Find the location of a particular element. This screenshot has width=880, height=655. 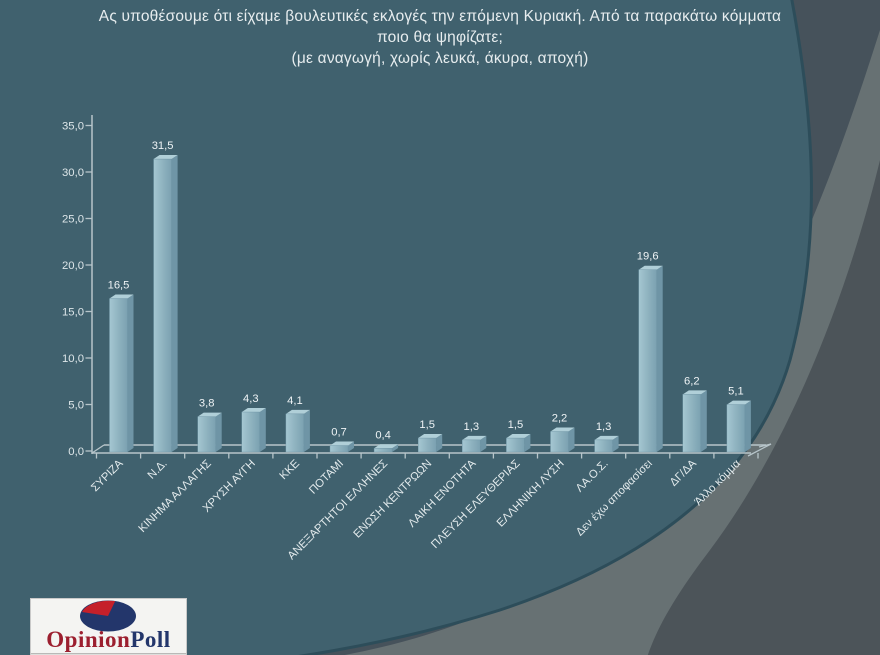

category-label: ΛΑ.Ο.Σ. is located at coordinates (592, 476).